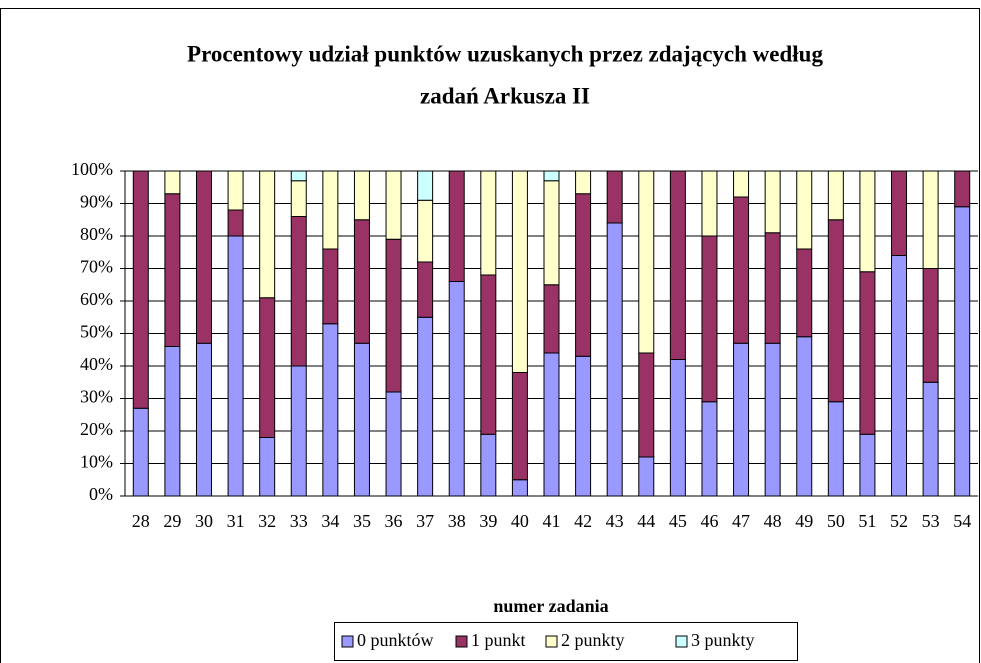 This screenshot has width=981, height=663. What do you see at coordinates (330, 521) in the screenshot?
I see `x-tick-label: 34` at bounding box center [330, 521].